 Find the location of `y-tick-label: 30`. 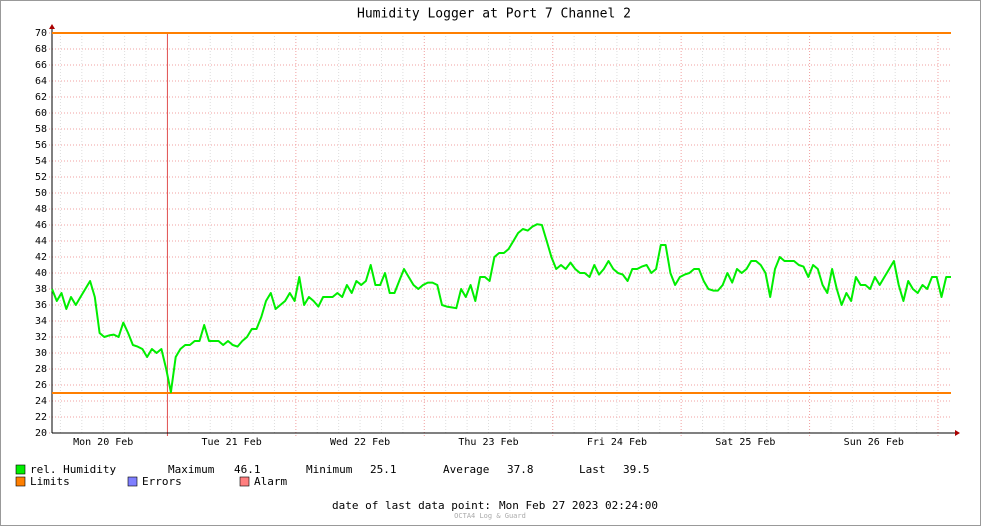

y-tick-label: 30 is located at coordinates (41, 353).